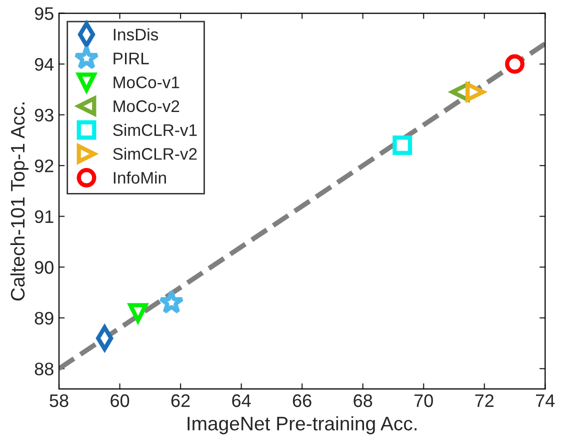 This screenshot has width=562, height=442. Describe the element at coordinates (136, 34) in the screenshot. I see `legend-label: InsDis` at that location.